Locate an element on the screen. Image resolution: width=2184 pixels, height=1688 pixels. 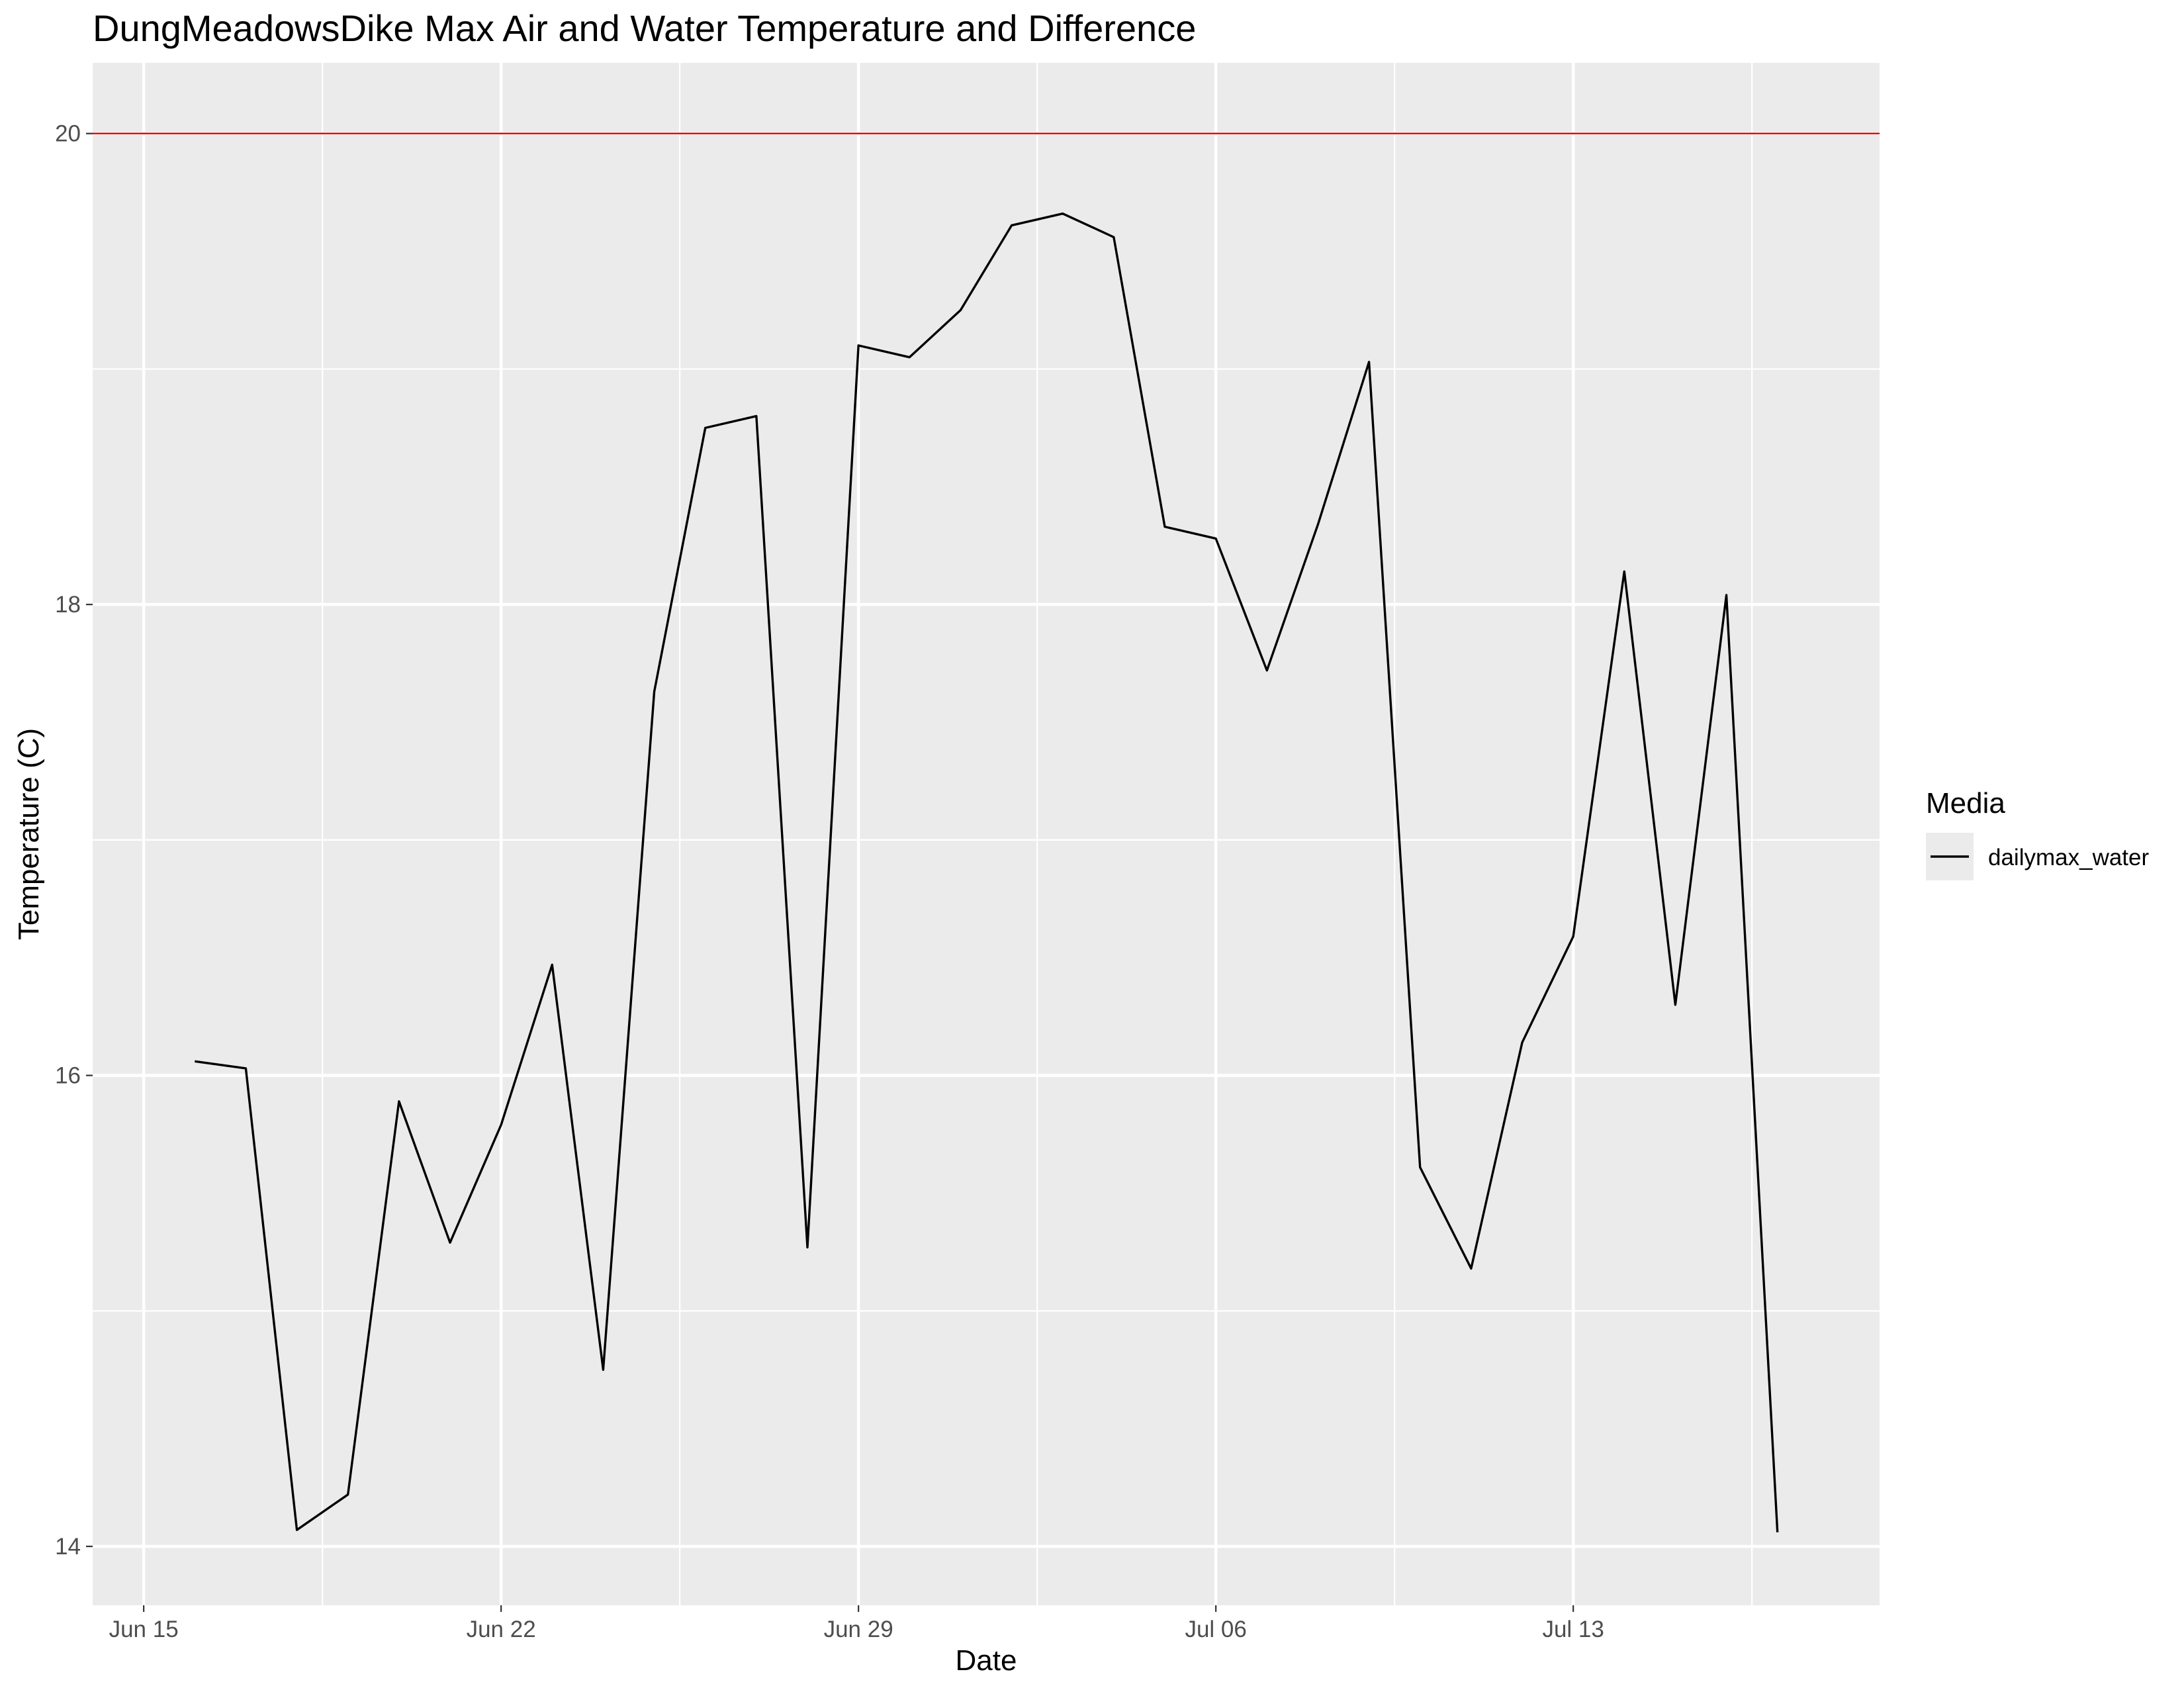
y-axis-title: Temperature (C) is located at coordinates (29, 834).